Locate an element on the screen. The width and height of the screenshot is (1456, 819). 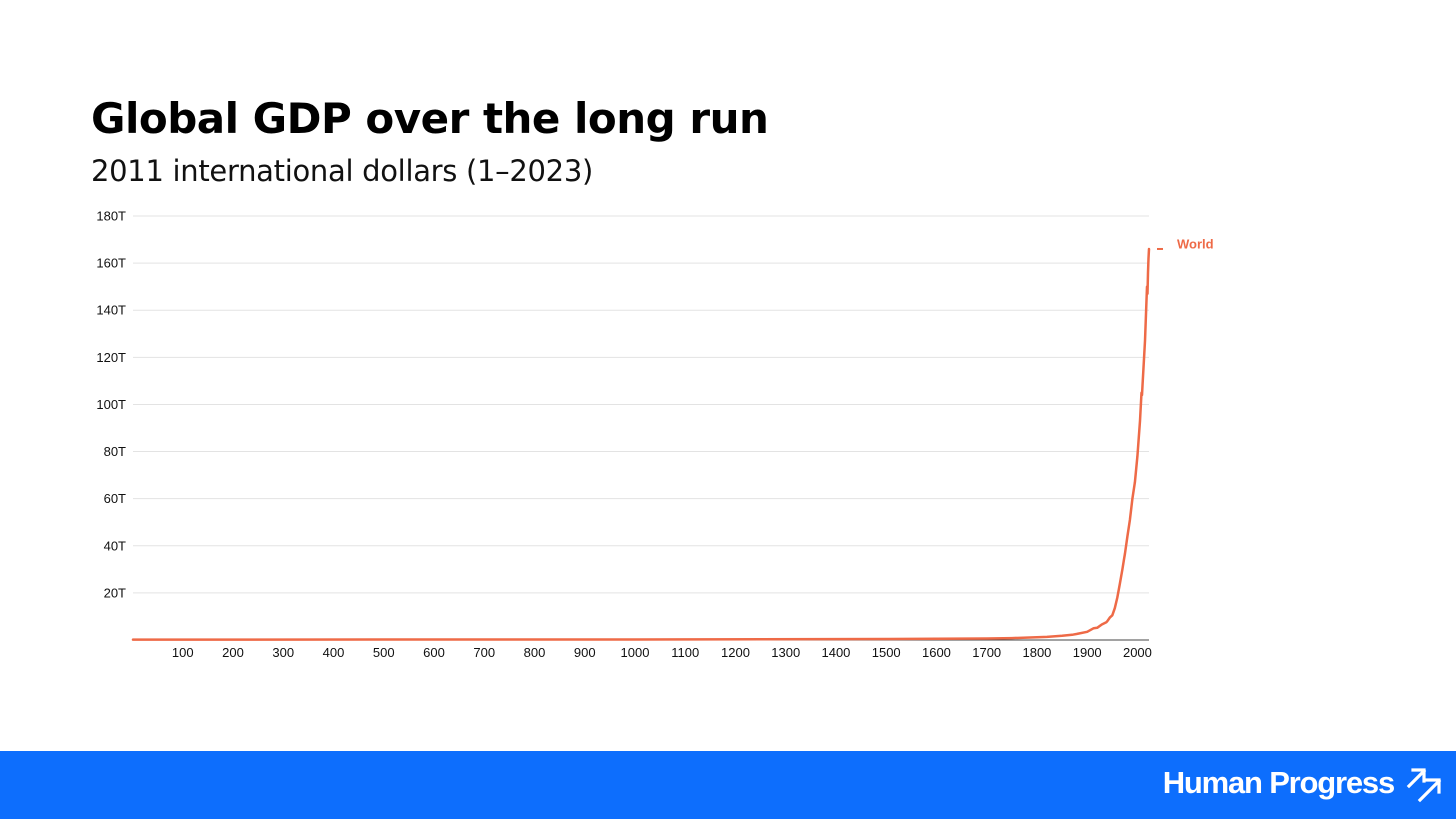
y-tick-label: 80T is located at coordinates (115, 451).